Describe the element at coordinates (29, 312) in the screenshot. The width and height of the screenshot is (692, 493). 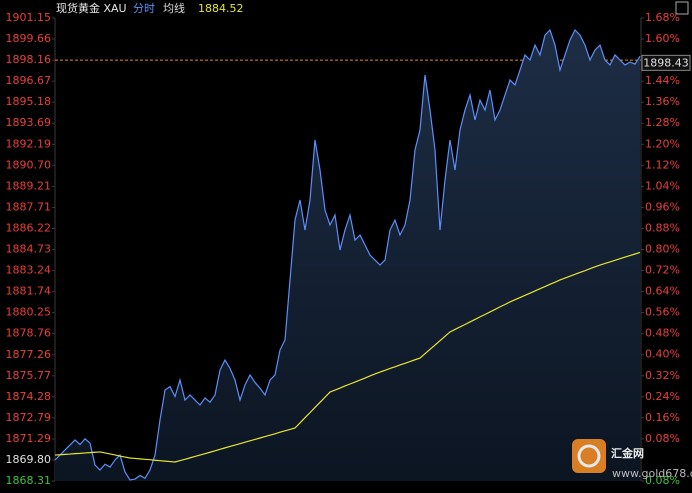
I see `y-tick-label: 1880.25` at that location.